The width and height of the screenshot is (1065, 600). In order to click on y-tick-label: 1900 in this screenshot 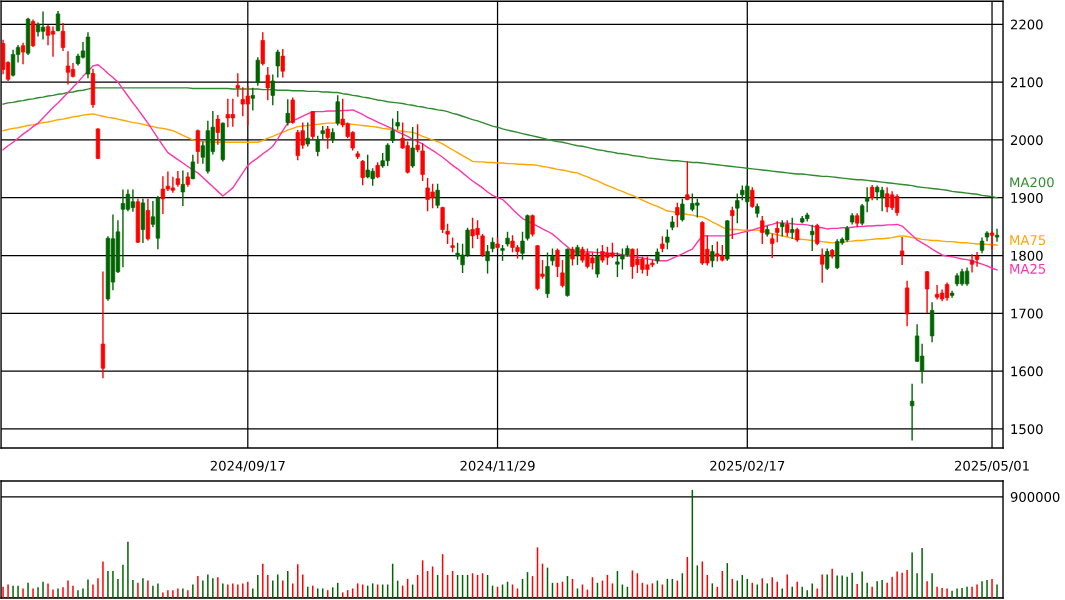, I will do `click(1027, 197)`.